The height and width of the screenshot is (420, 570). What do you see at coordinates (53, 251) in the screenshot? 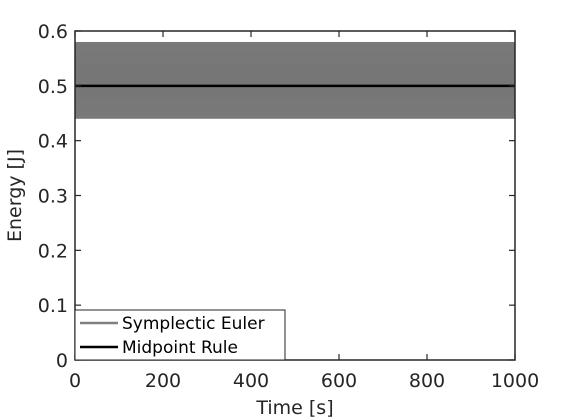
I see `y-tick-label-2: 0.2` at bounding box center [53, 251].